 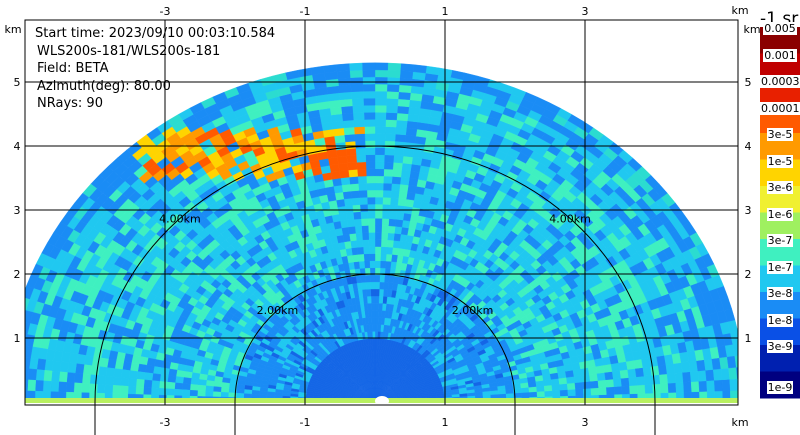 What do you see at coordinates (780, 320) in the screenshot?
I see `colorbar-label: 1e-8` at bounding box center [780, 320].